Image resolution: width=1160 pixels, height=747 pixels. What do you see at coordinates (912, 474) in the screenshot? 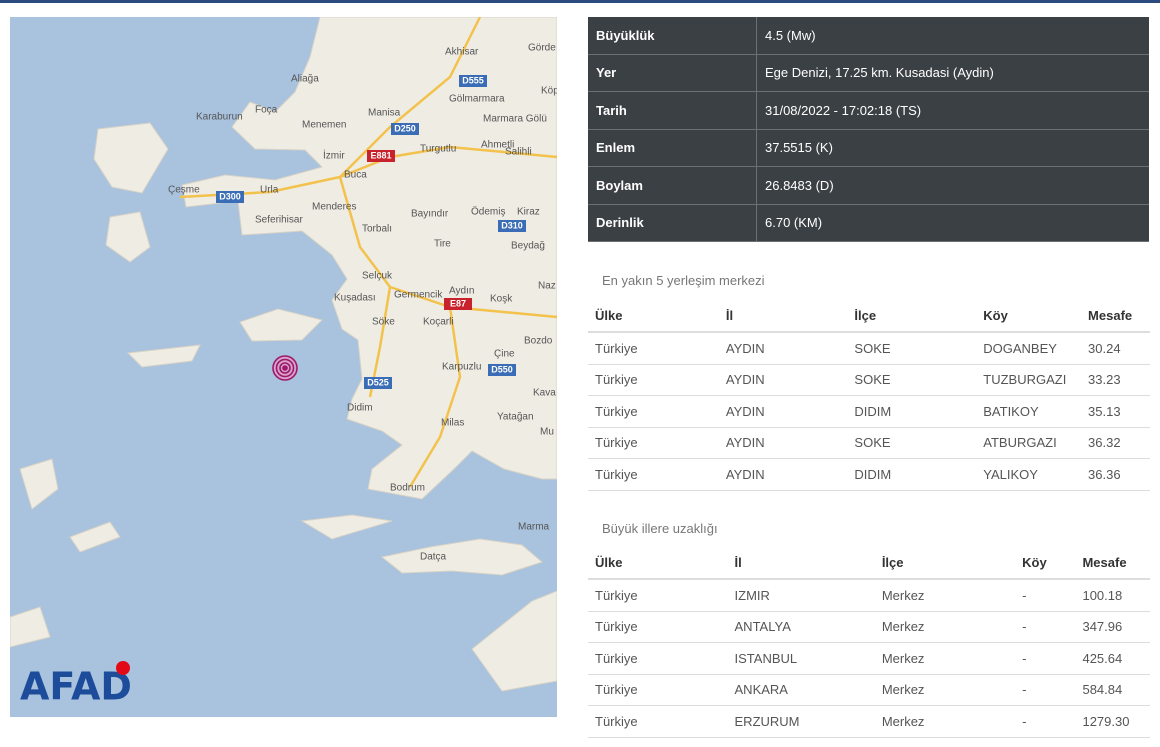
I see `cell: DIDIM` at bounding box center [912, 474].